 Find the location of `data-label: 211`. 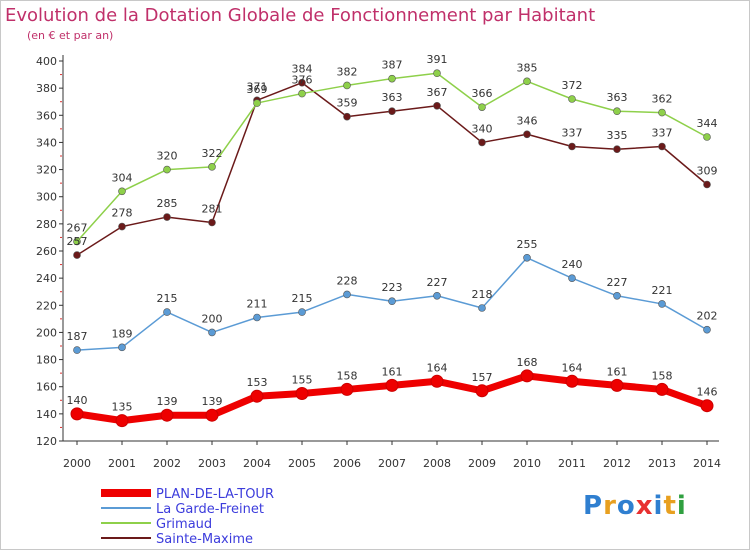

data-label: 211 is located at coordinates (257, 304).